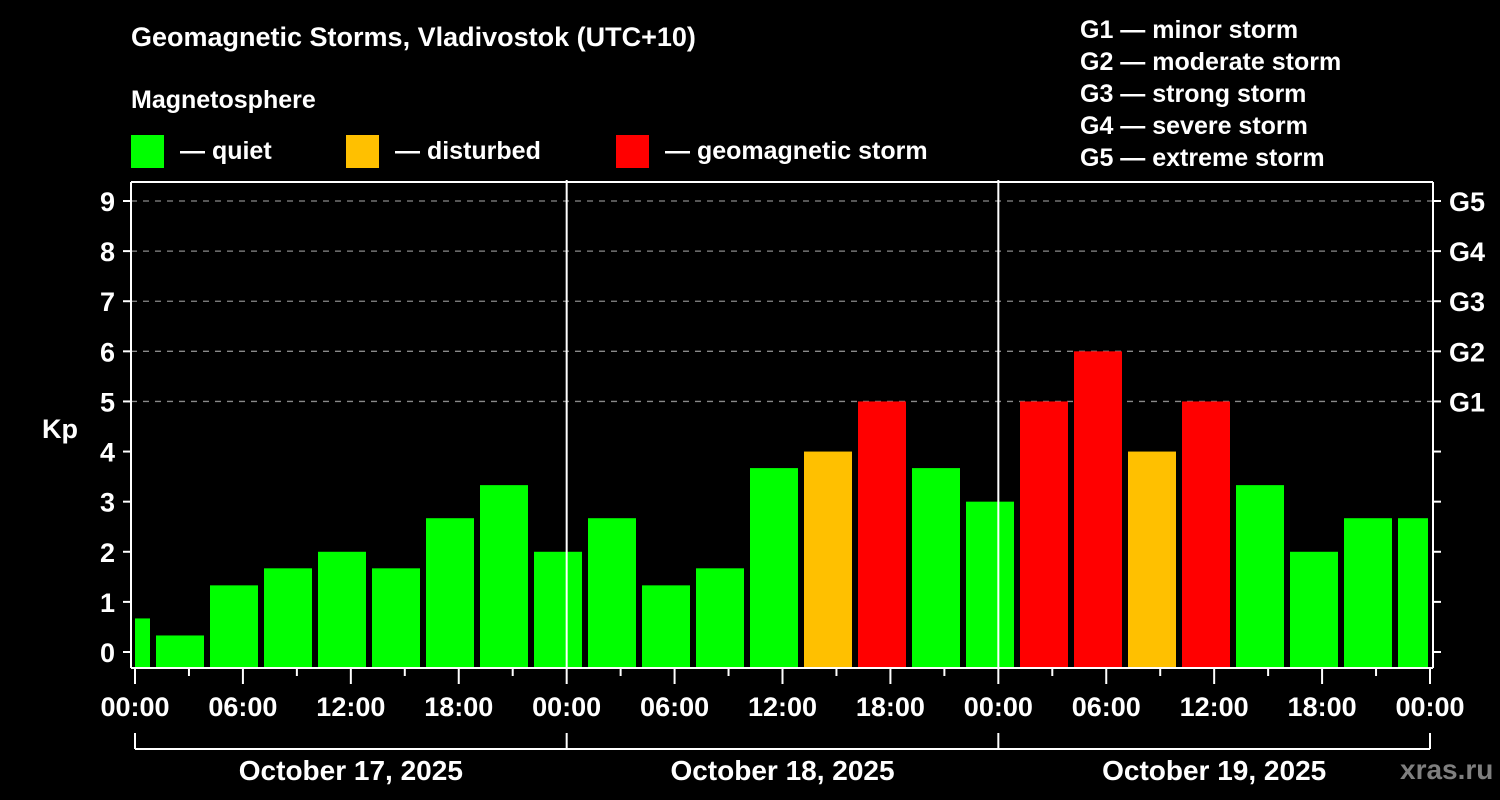 The image size is (1500, 800). What do you see at coordinates (107, 453) in the screenshot?
I see `y-tick-label: 4` at bounding box center [107, 453].